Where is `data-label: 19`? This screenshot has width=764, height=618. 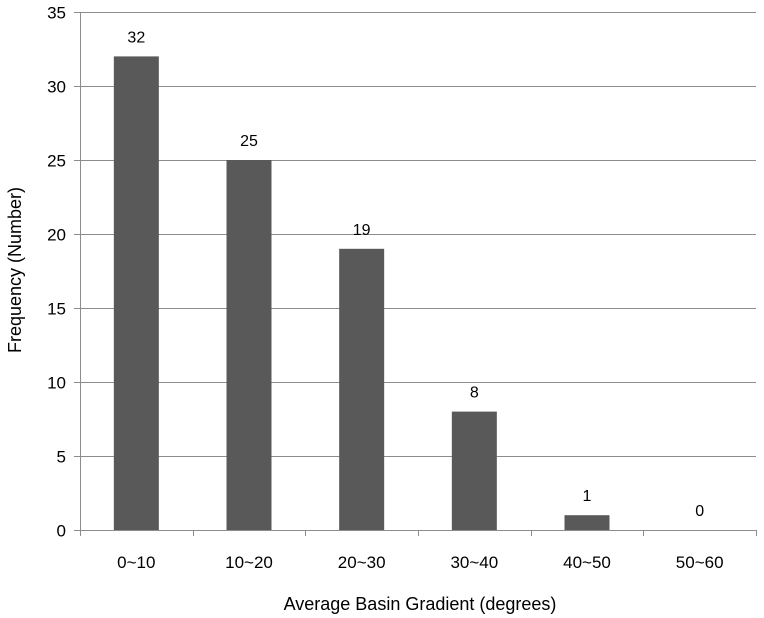 data-label: 19 is located at coordinates (362, 230).